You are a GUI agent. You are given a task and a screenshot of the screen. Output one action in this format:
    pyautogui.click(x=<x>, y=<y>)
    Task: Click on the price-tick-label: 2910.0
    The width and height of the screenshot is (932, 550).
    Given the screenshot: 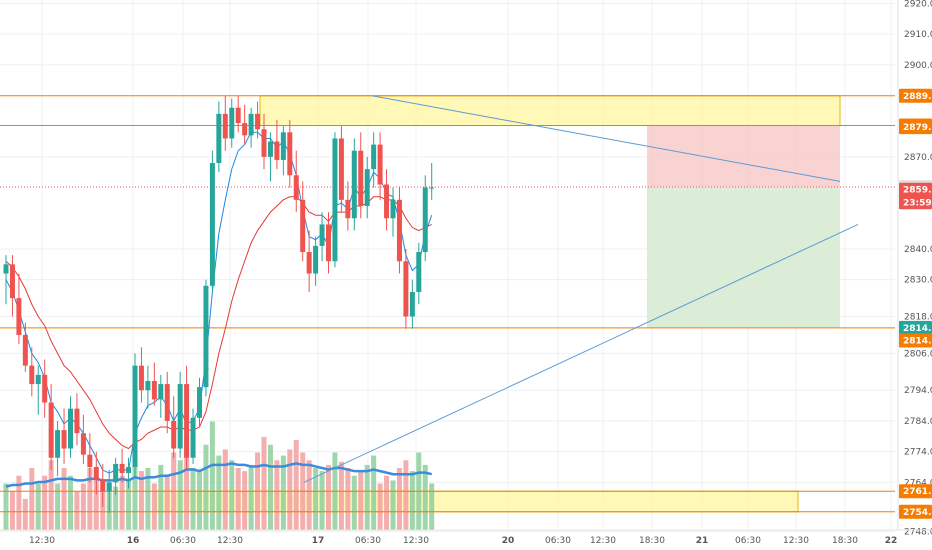 What is the action you would take?
    pyautogui.click(x=918, y=35)
    